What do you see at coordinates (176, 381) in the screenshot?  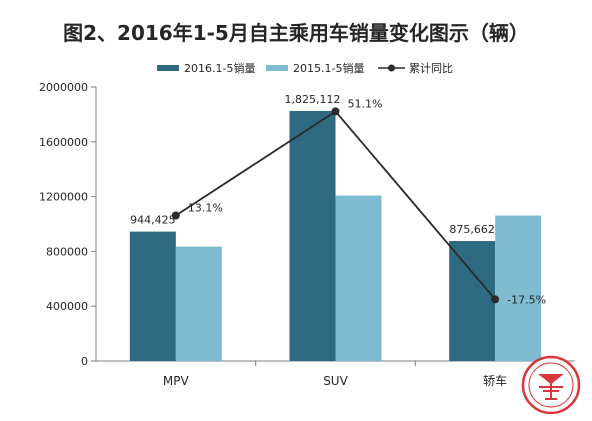 I see `x-category-label: MPV` at bounding box center [176, 381].